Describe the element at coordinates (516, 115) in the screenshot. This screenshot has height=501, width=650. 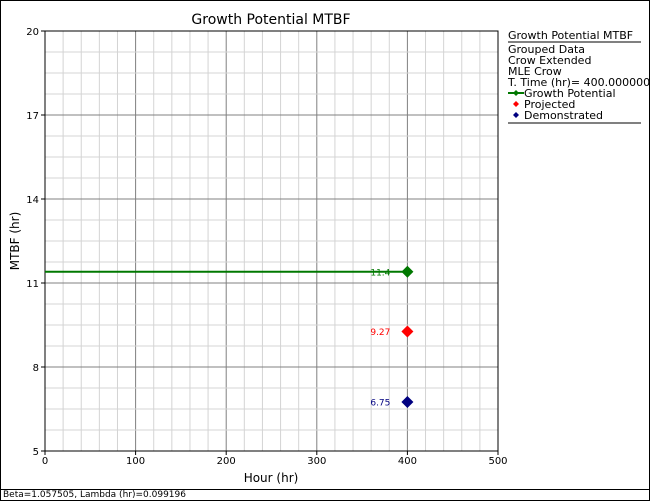
I see `legend-demonstrated-marker` at that location.